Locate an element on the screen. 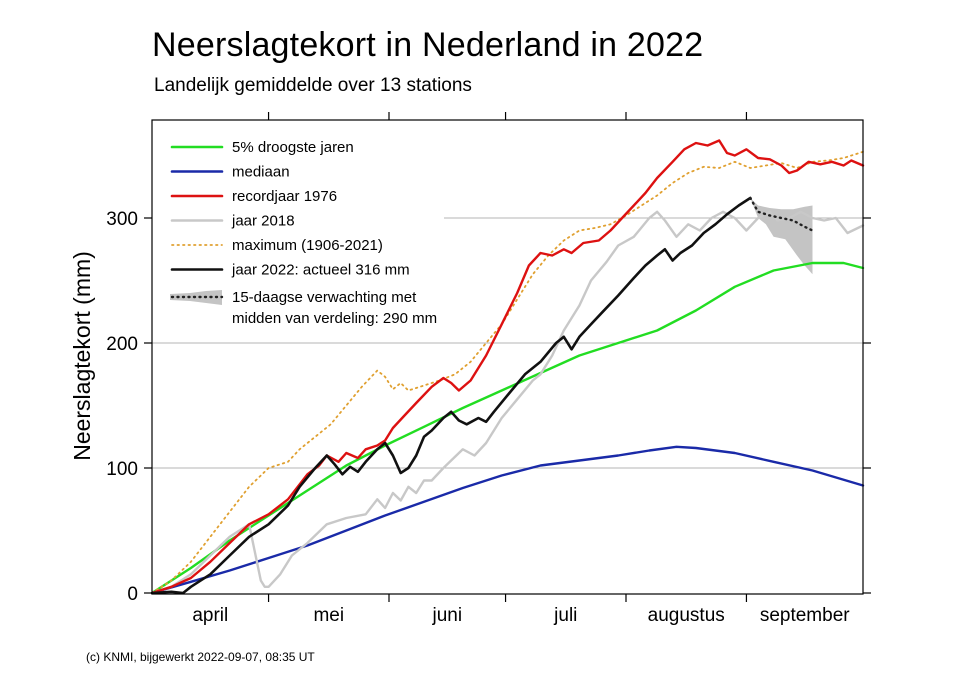 This screenshot has height=693, width=978. y-tick-label-200: 200 is located at coordinates (122, 344).